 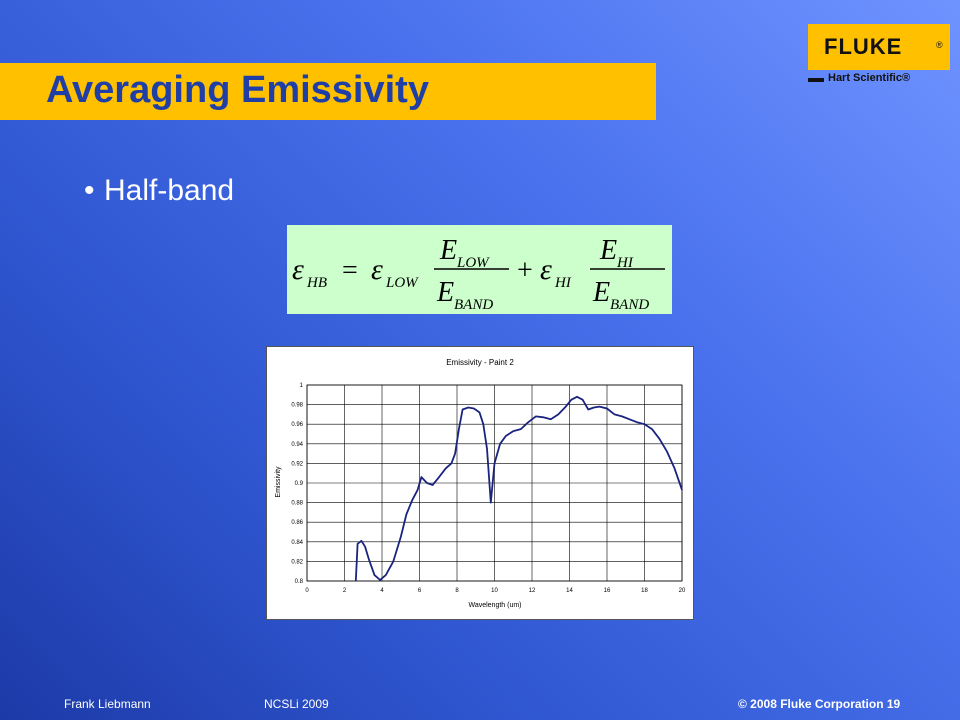 I want to click on fluke-logo: FLUKE ®, so click(x=879, y=47).